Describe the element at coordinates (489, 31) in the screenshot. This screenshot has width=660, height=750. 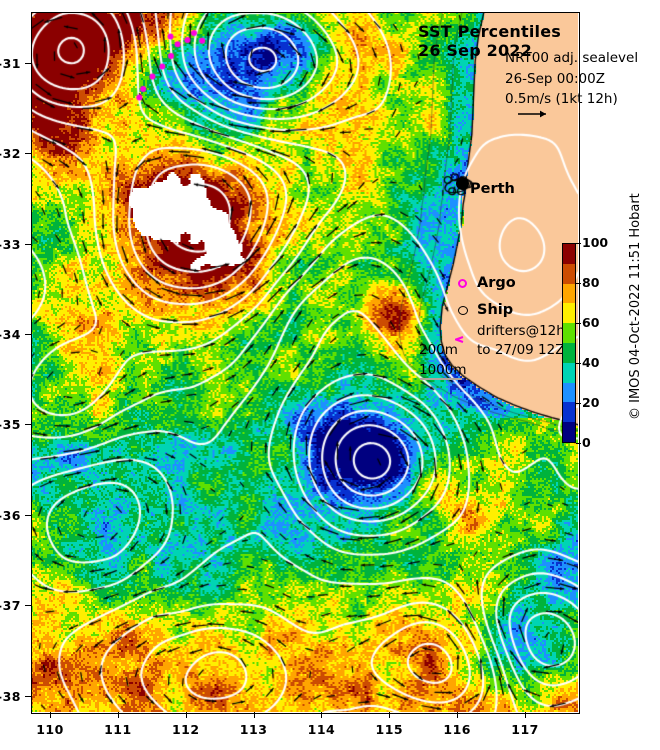
I see `title-line-1: SST Percentiles` at that location.